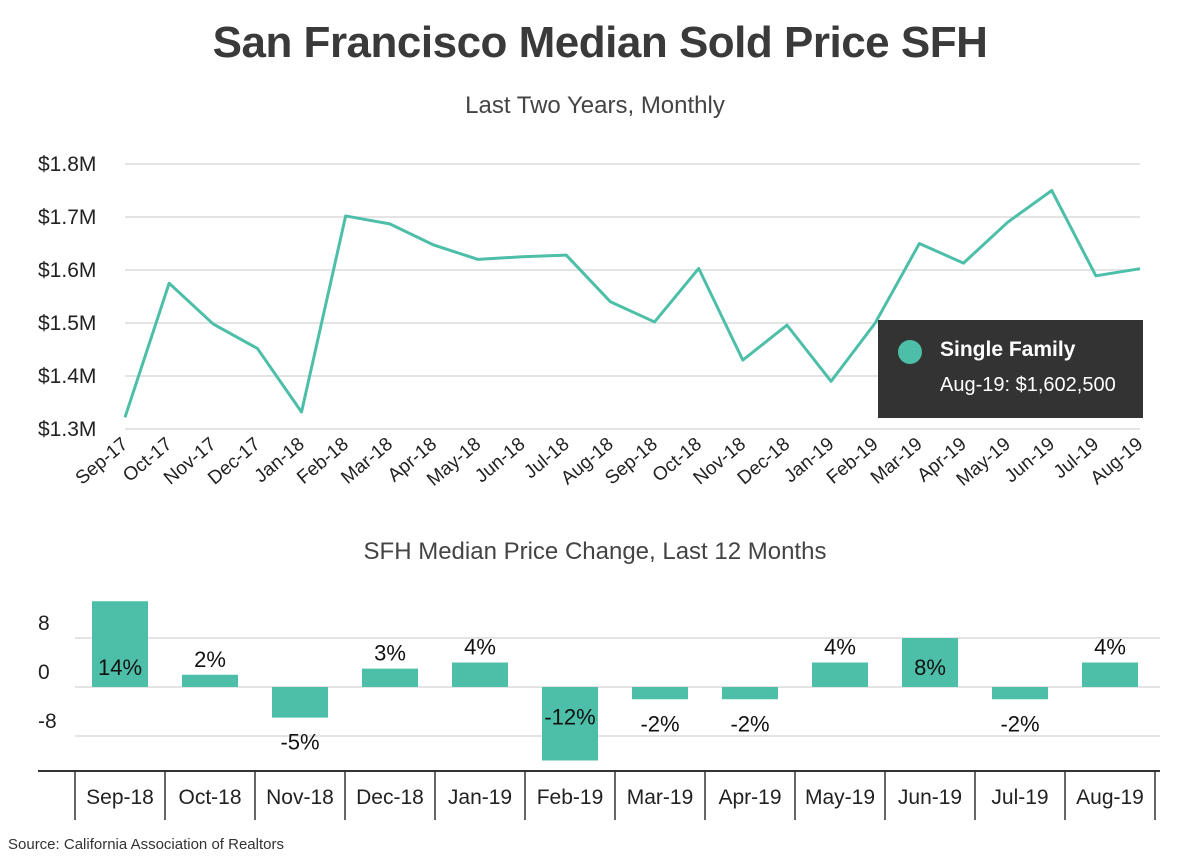 This screenshot has height=860, width=1200. Describe the element at coordinates (44, 623) in the screenshot. I see `y-tick-label: 8` at that location.